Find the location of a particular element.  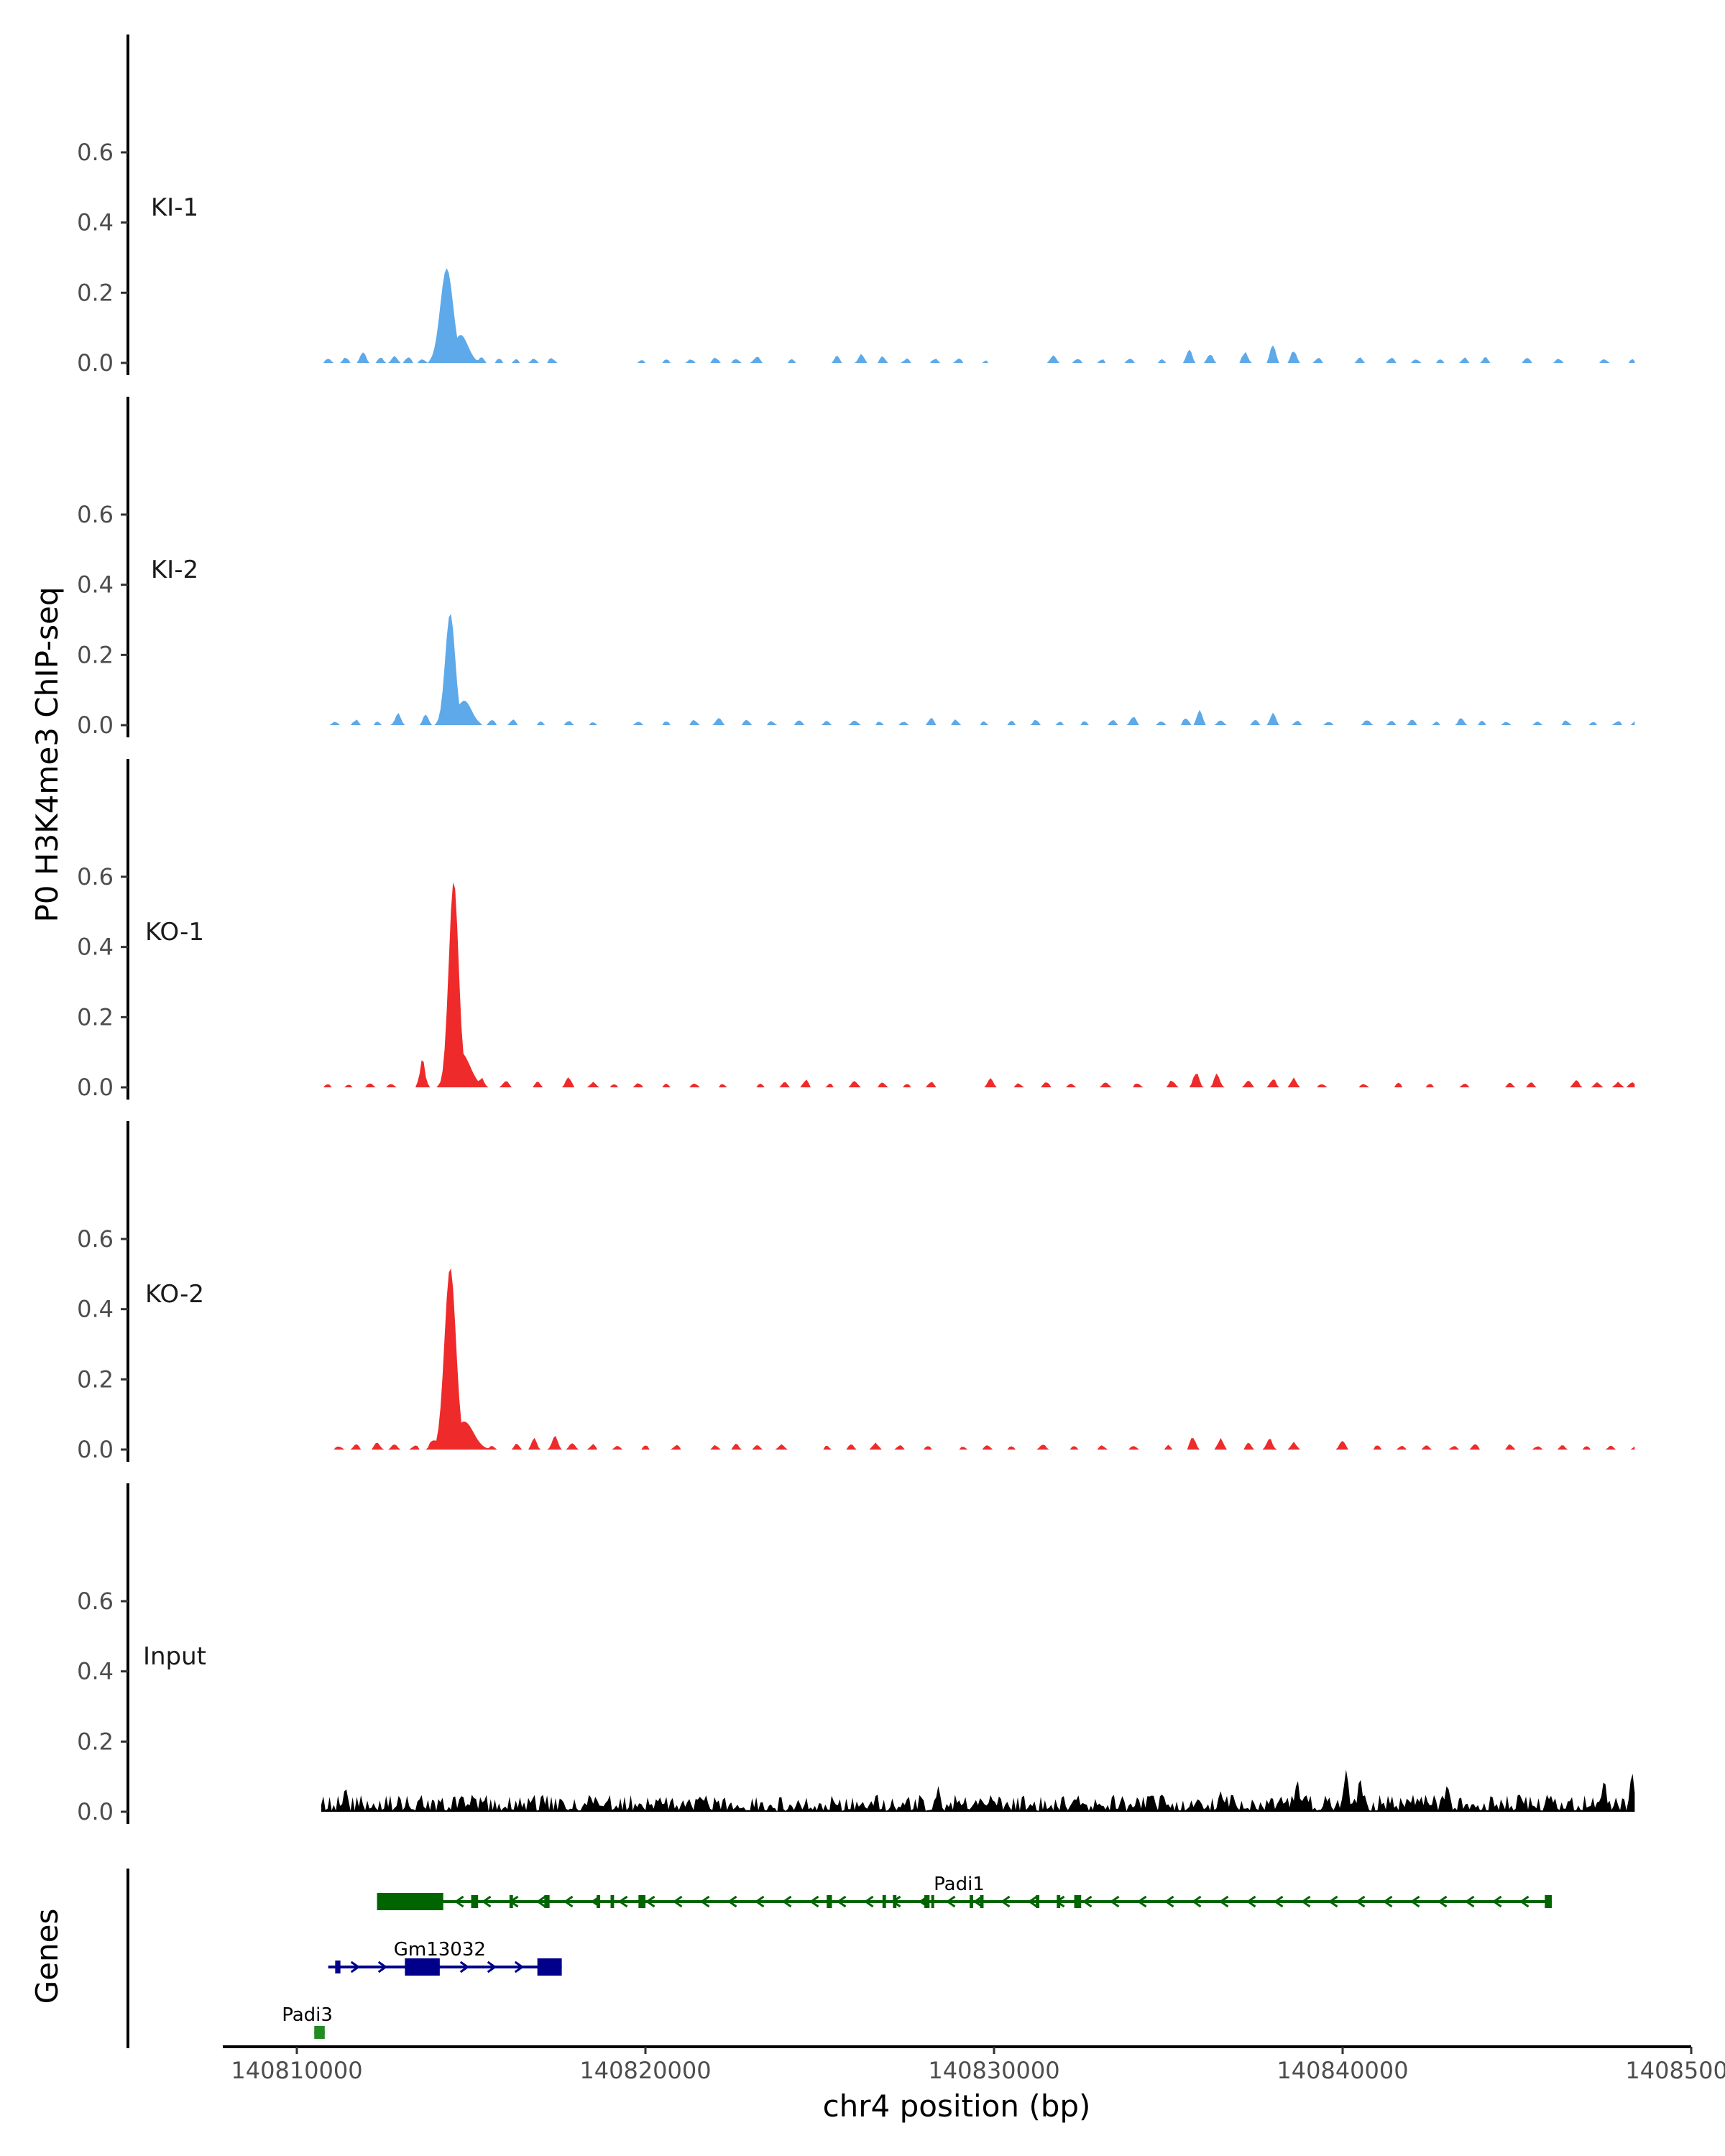

track-label: KI-1 is located at coordinates (174, 208).